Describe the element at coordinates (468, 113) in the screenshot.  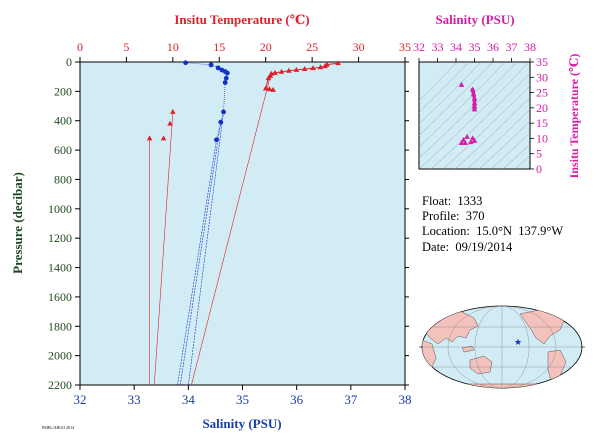
I see `ts-data` at that location.